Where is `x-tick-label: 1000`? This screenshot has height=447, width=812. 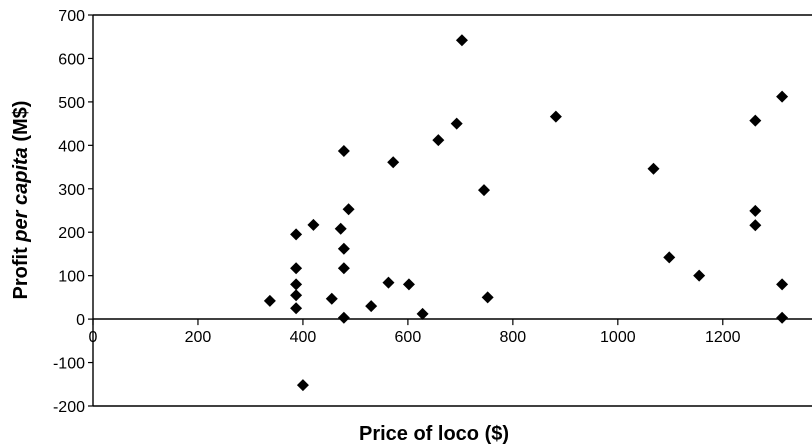 x-tick-label: 1000 is located at coordinates (618, 337).